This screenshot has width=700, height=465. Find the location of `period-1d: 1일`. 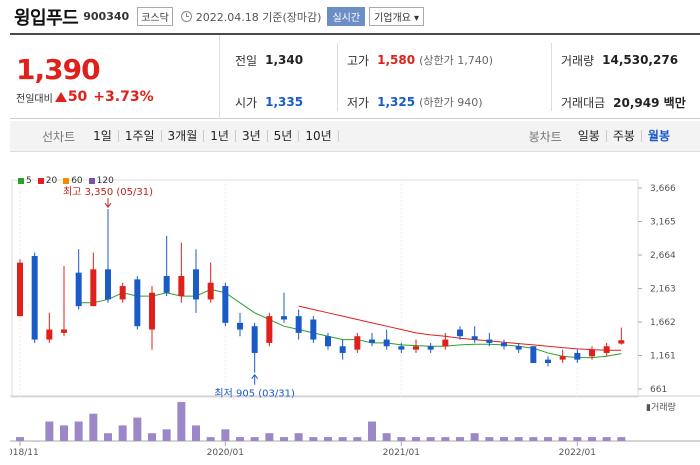

period-1d: 1일 is located at coordinates (103, 136).